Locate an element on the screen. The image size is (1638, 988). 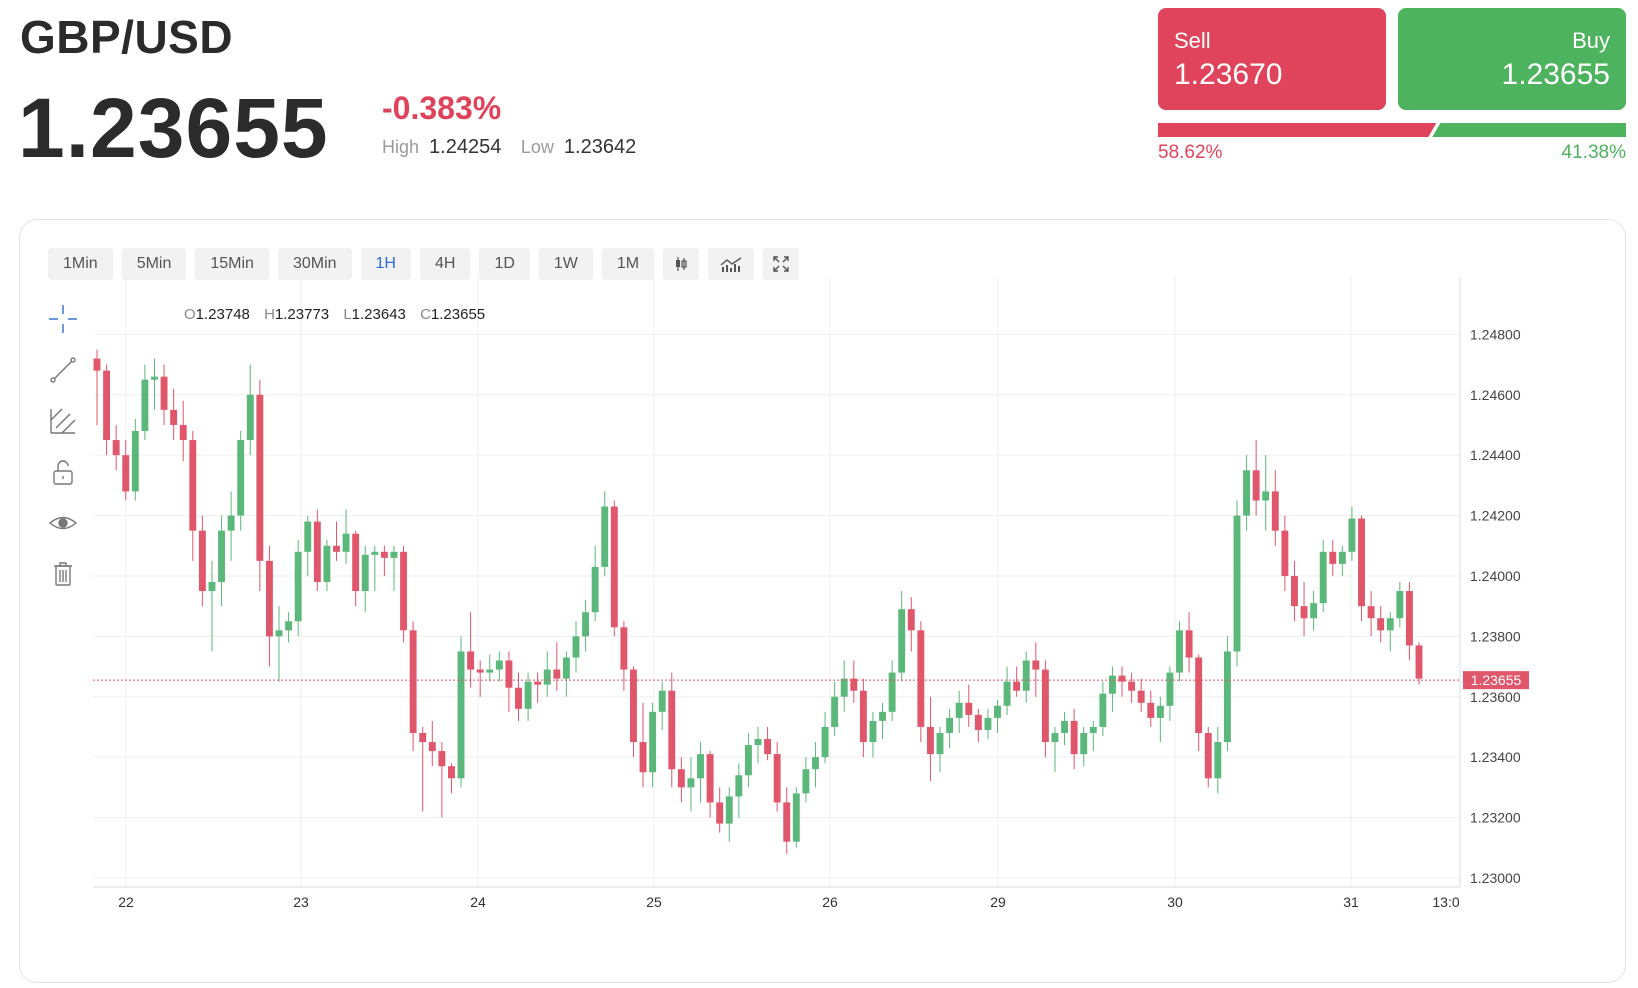
buy-label: Buy is located at coordinates (1591, 40).